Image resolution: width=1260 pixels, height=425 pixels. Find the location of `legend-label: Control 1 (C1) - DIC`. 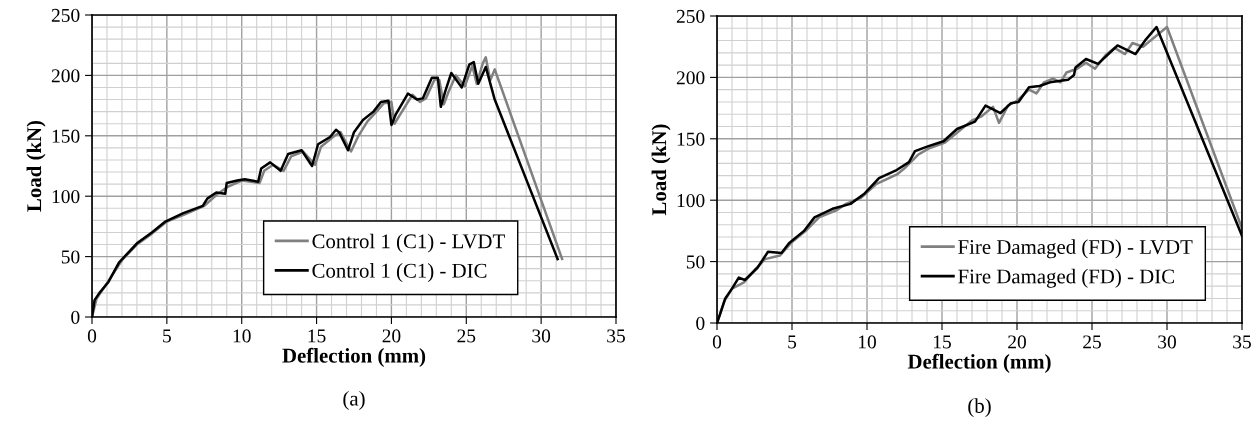

legend-label: Control 1 (C1) - DIC is located at coordinates (399, 272).